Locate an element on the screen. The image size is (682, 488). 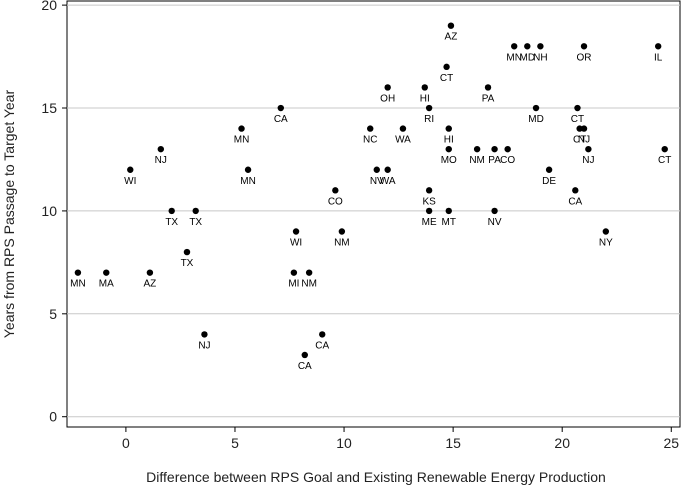
point-label: MD is located at coordinates (528, 57).